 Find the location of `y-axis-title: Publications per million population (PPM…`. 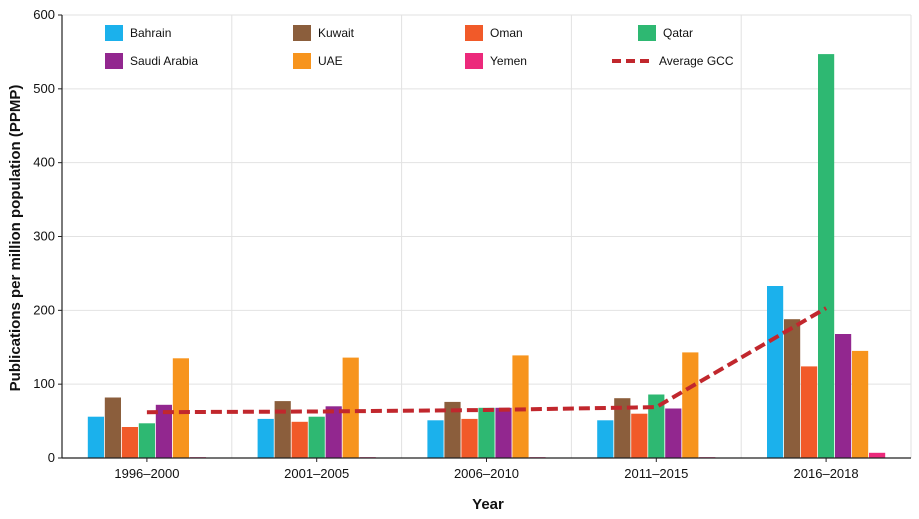

y-axis-title: Publications per million population (PPM… is located at coordinates (15, 238).